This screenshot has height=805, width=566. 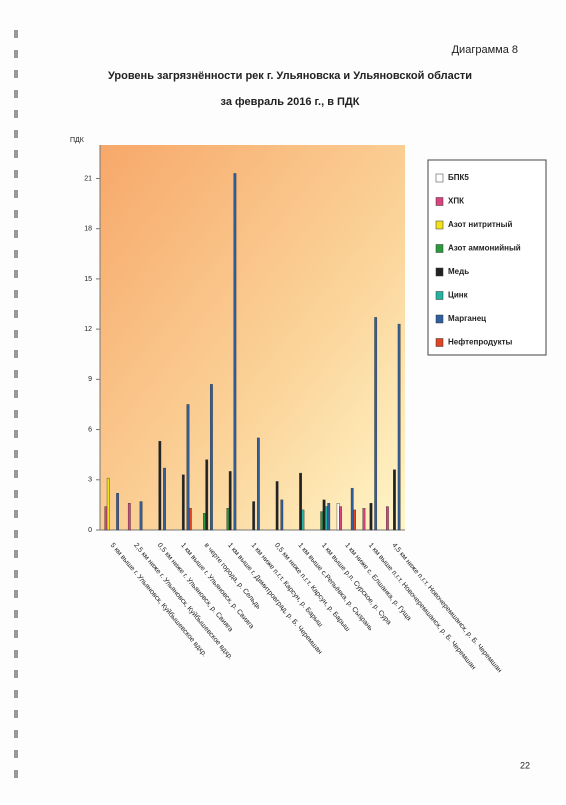 What do you see at coordinates (290, 102) in the screenshot?
I see `chart-subtitle: за февраль 2016 г., в ПДК` at bounding box center [290, 102].